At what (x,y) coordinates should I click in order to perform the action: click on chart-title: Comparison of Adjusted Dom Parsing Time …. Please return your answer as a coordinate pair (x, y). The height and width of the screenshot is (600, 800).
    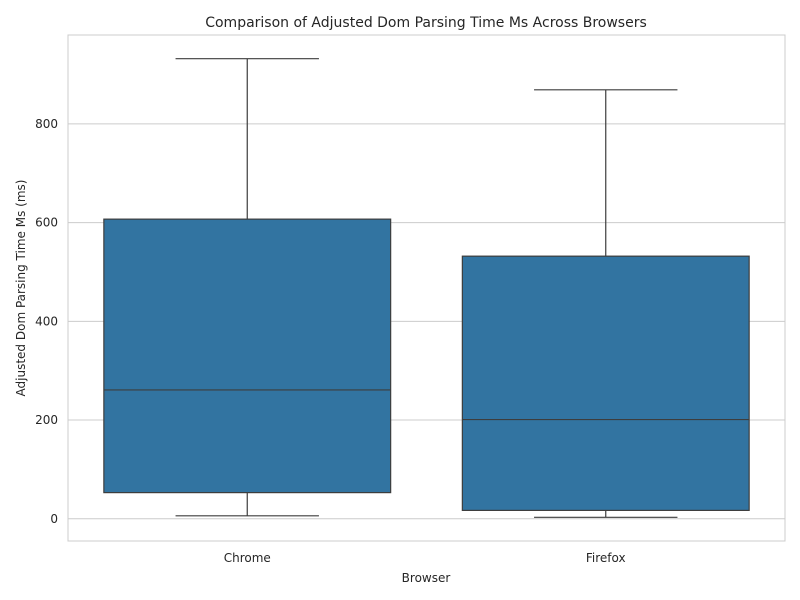
    Looking at the image, I should click on (426, 23).